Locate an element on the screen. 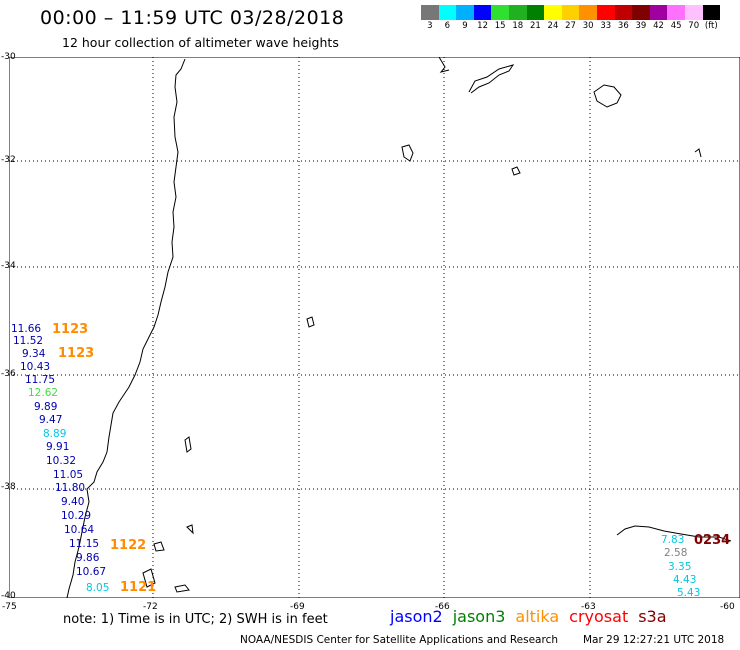 The width and height of the screenshot is (740, 650). buenos-aires-coast is located at coordinates (674, 533).